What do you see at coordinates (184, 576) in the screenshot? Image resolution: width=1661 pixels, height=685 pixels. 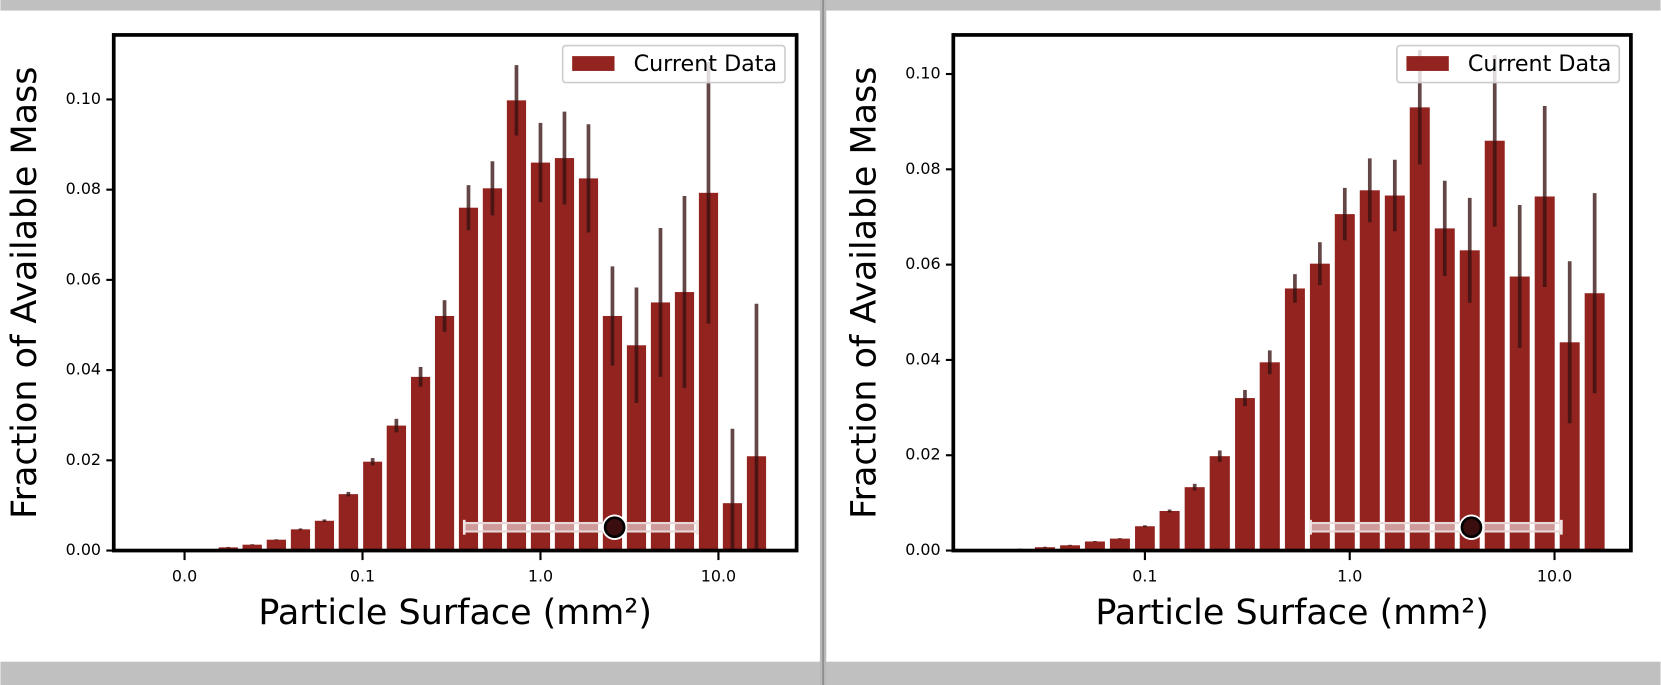 I see `x-tick-label: 0.0` at bounding box center [184, 576].